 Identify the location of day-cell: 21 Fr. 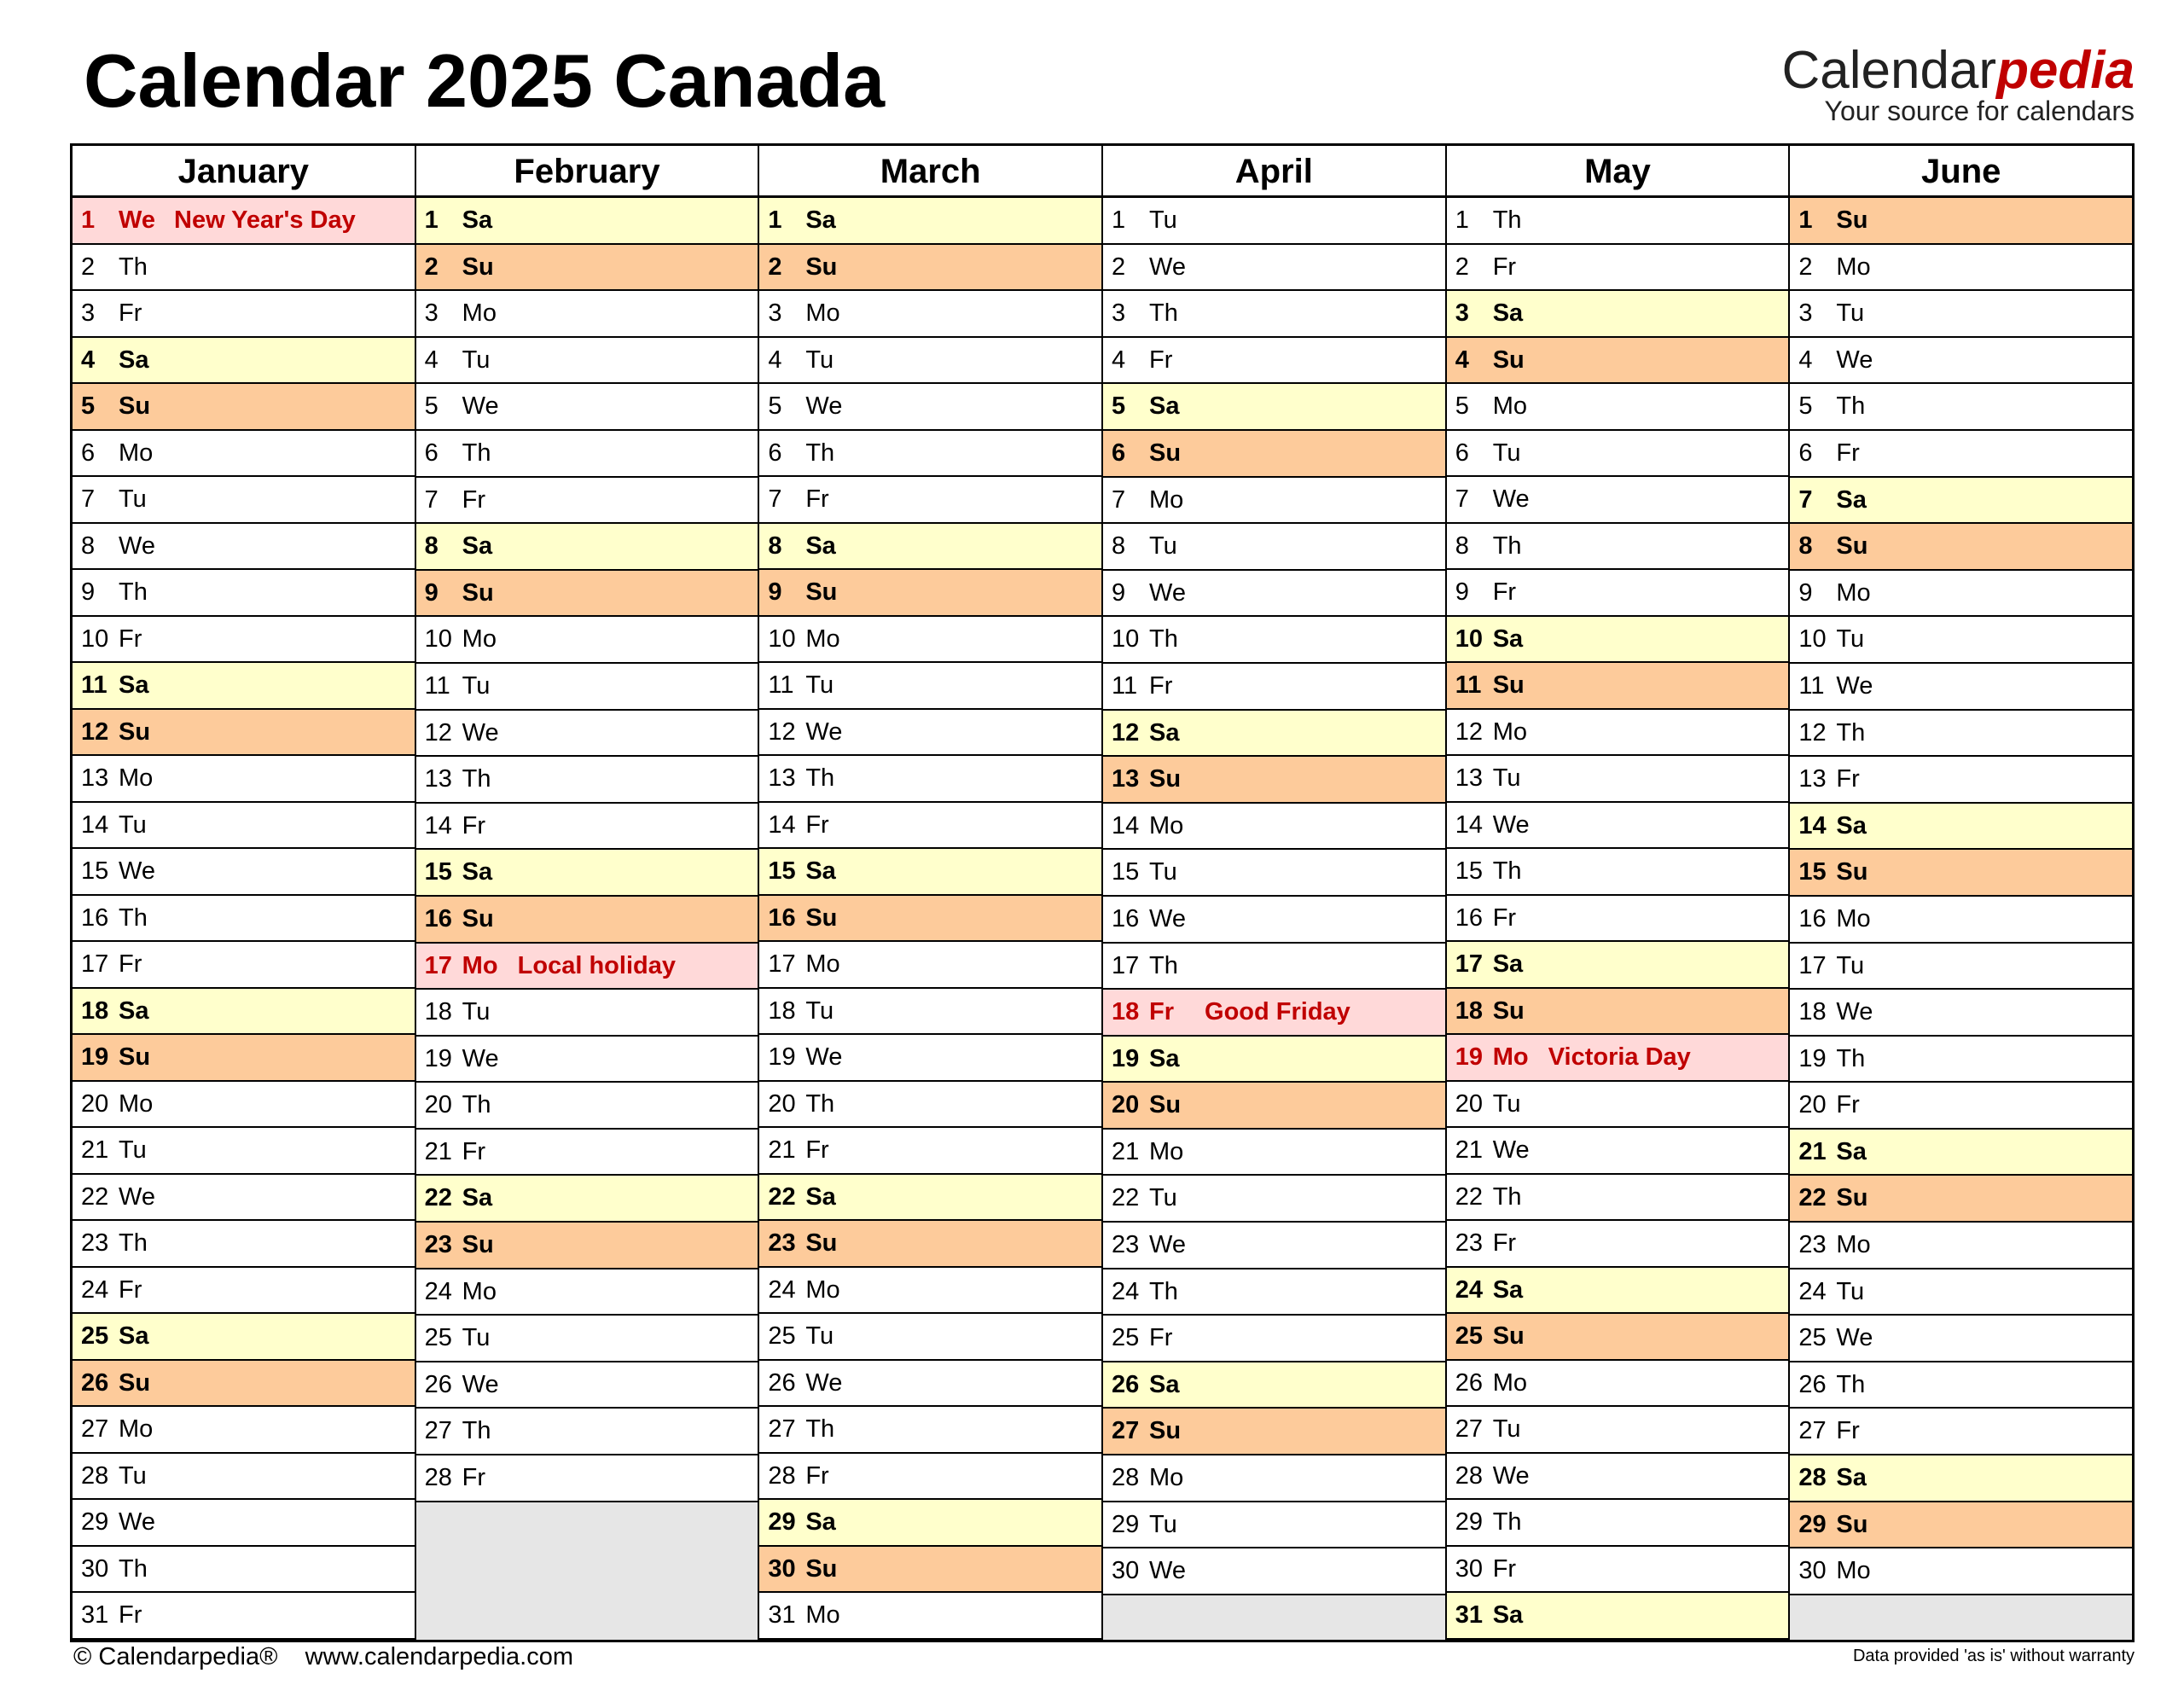
(931, 1151).